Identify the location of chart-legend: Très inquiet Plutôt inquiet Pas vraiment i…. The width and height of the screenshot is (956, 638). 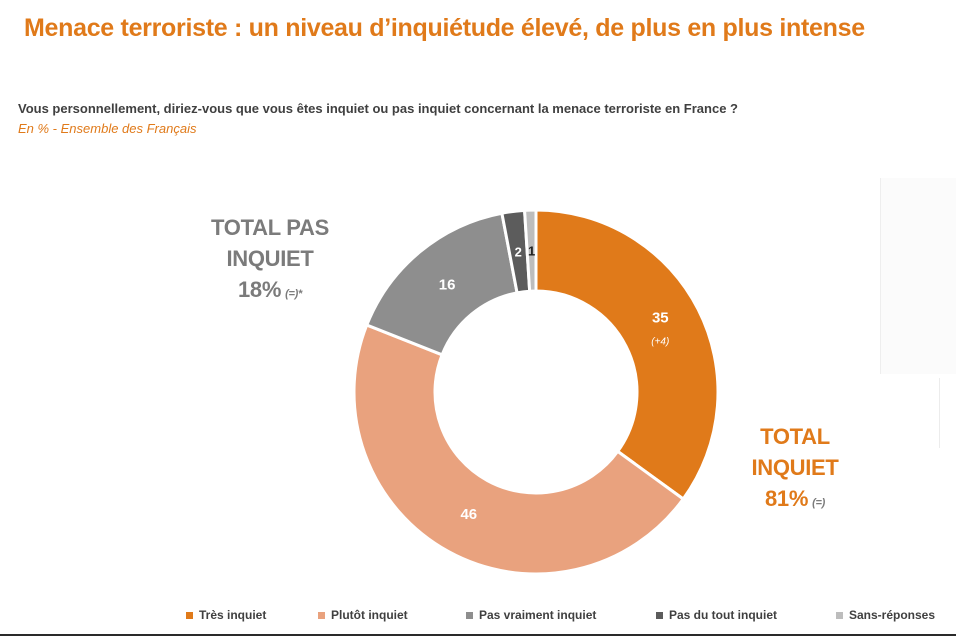
(571, 618).